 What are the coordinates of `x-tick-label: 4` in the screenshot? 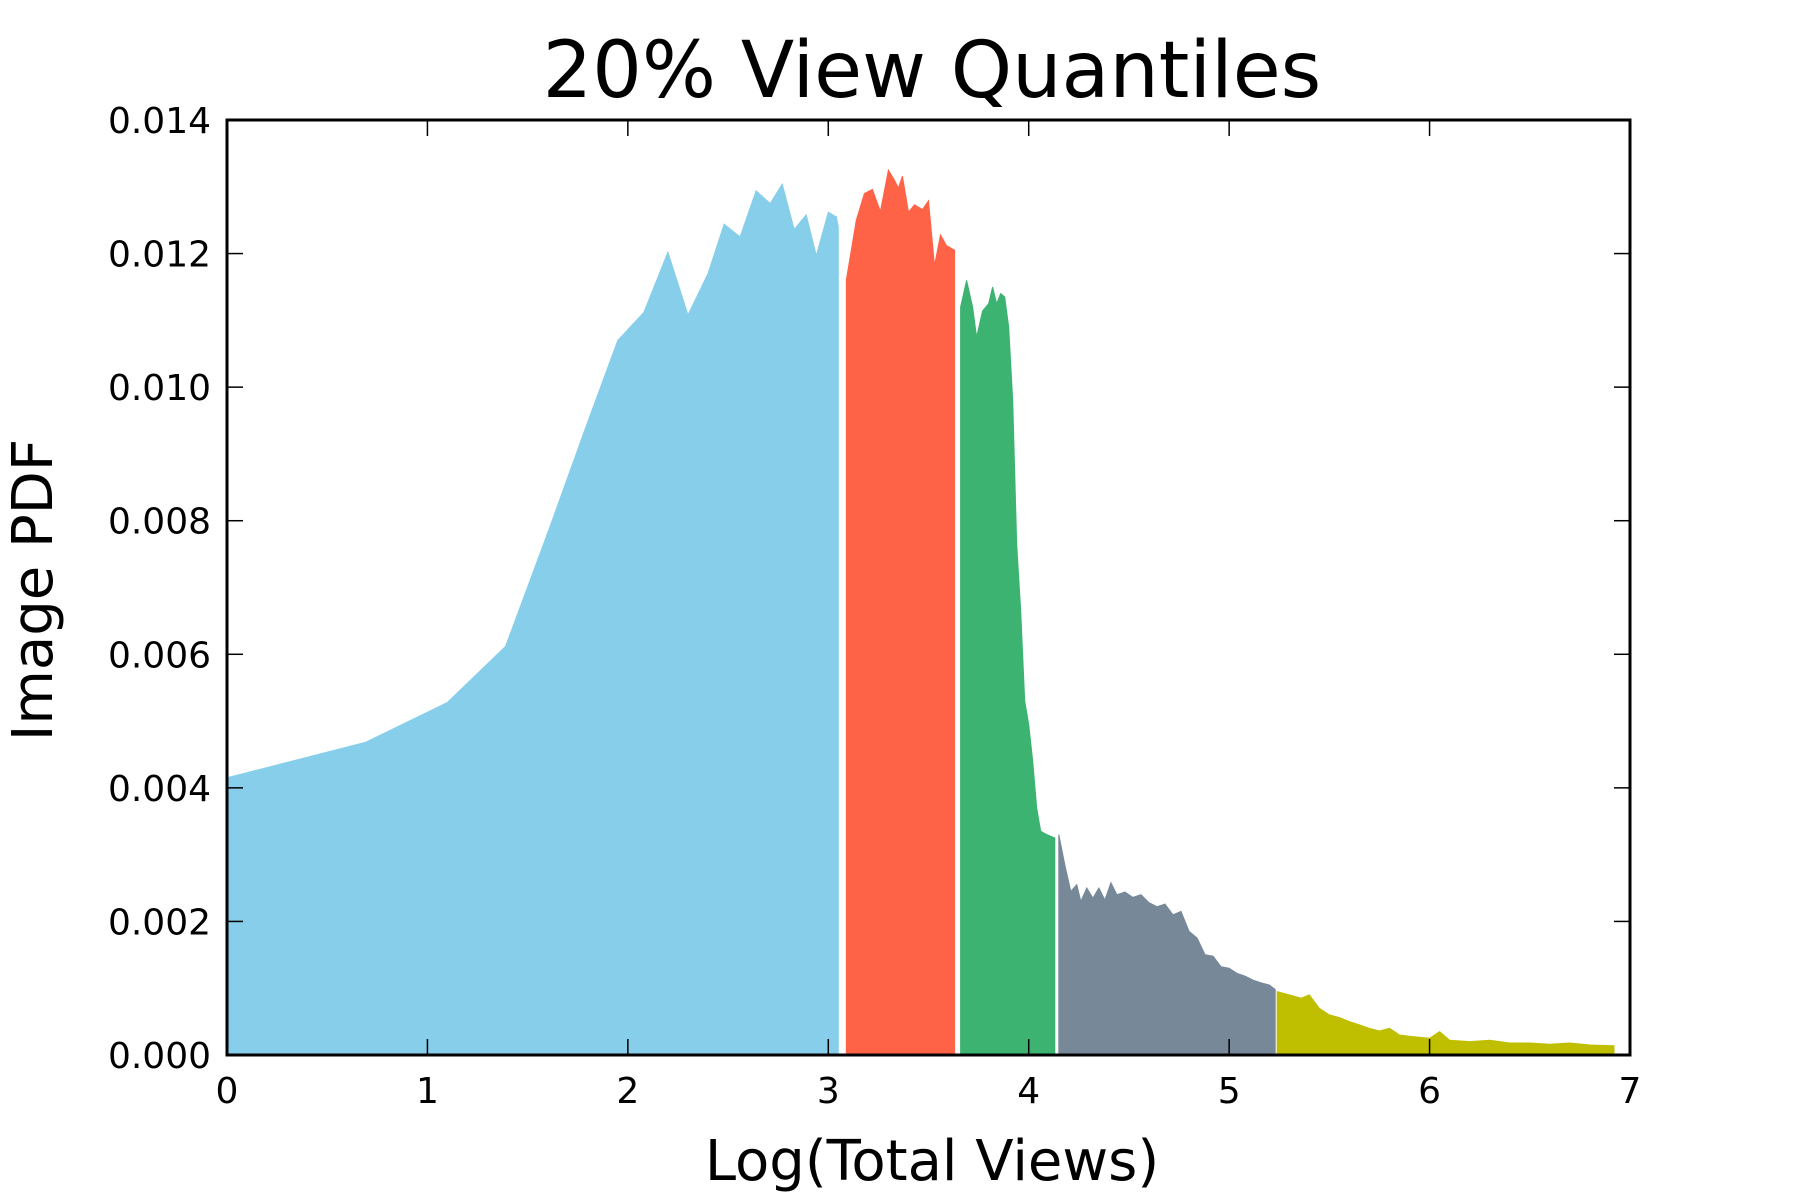 It's located at (1028, 1091).